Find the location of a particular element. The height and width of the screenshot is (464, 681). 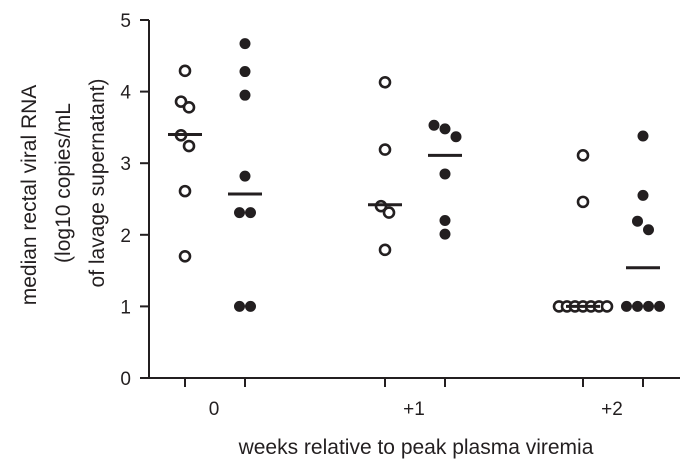

y-tick-label: 5 is located at coordinates (125, 21).